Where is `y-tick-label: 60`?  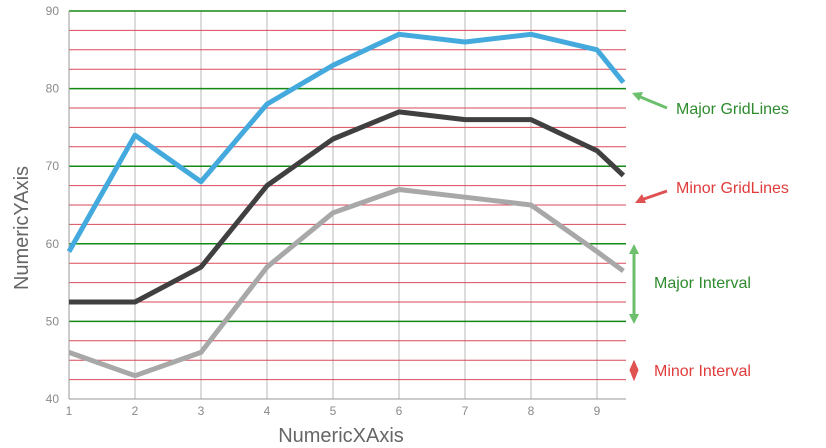 y-tick-label: 60 is located at coordinates (53, 244).